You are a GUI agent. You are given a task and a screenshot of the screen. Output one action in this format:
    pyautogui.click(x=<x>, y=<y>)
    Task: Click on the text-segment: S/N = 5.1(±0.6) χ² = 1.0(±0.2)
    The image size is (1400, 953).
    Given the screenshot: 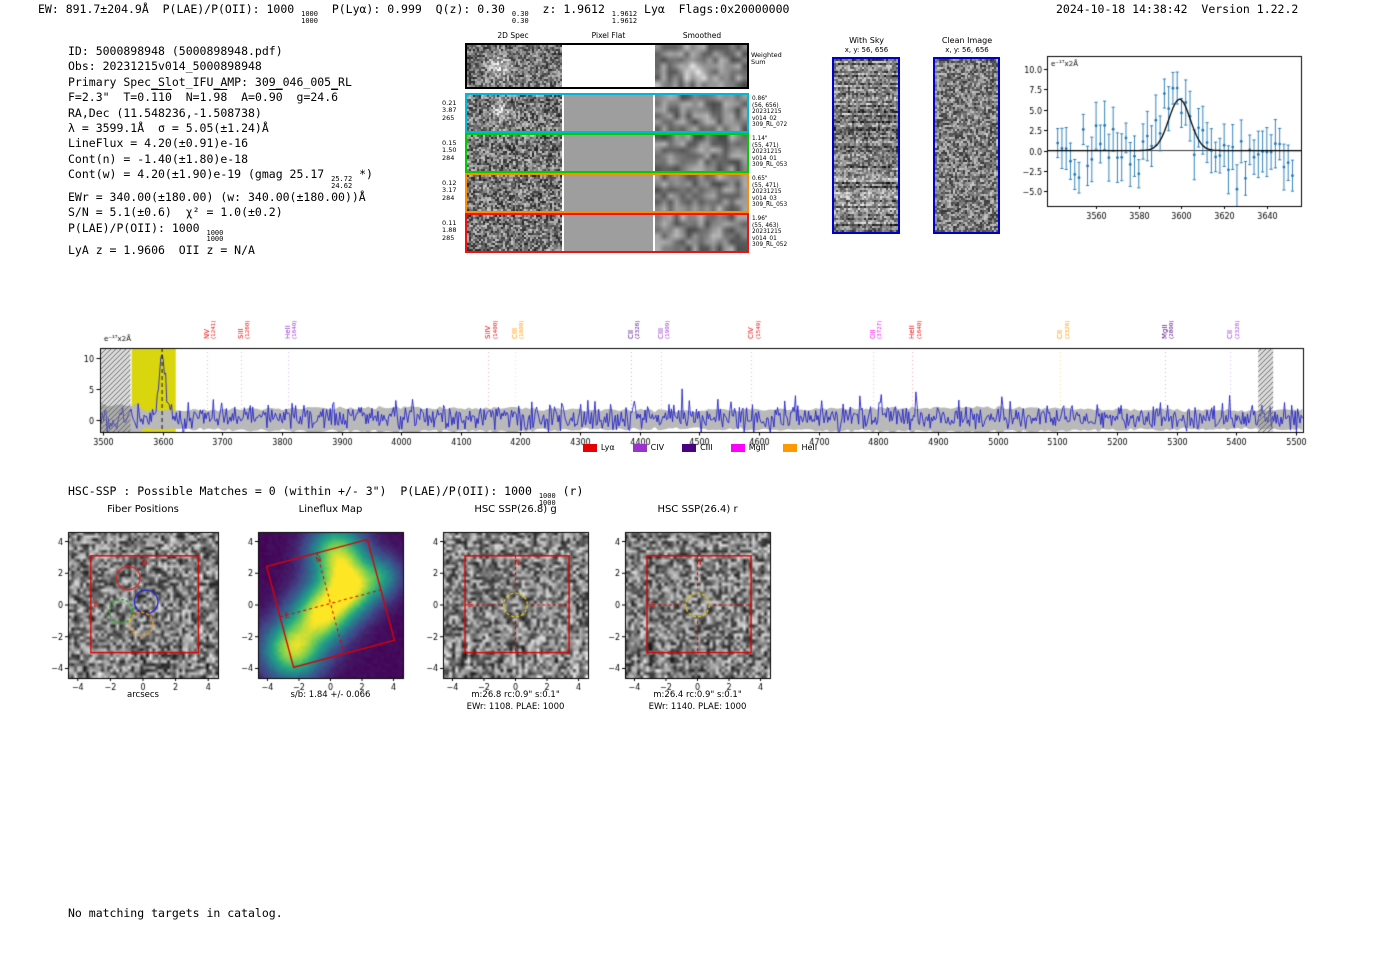 What is the action you would take?
    pyautogui.click(x=175, y=212)
    